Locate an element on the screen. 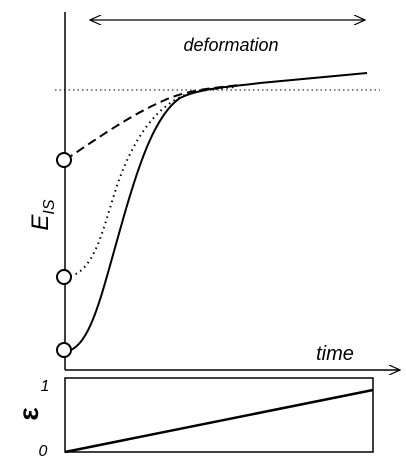 Image resolution: width=406 pixels, height=459 pixels. dashed-curve is located at coordinates (152, 122).